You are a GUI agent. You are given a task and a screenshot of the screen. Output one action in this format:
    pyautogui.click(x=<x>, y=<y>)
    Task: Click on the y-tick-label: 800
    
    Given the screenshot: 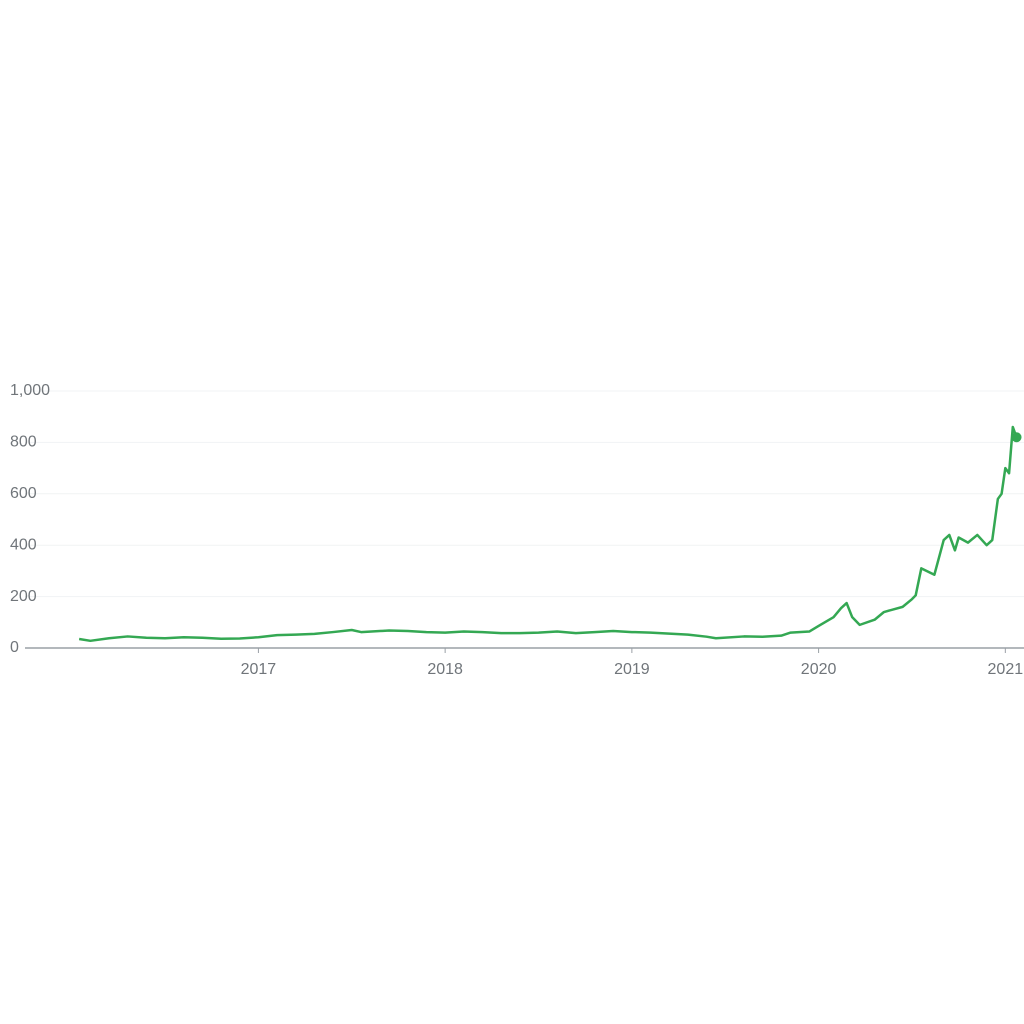 What is the action you would take?
    pyautogui.click(x=23, y=442)
    